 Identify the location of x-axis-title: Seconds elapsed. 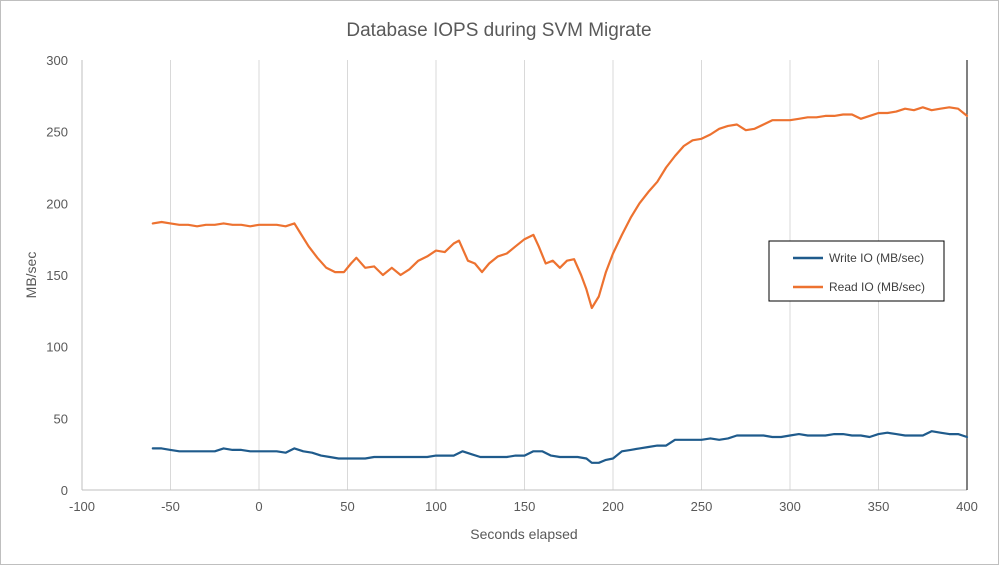
(523, 534).